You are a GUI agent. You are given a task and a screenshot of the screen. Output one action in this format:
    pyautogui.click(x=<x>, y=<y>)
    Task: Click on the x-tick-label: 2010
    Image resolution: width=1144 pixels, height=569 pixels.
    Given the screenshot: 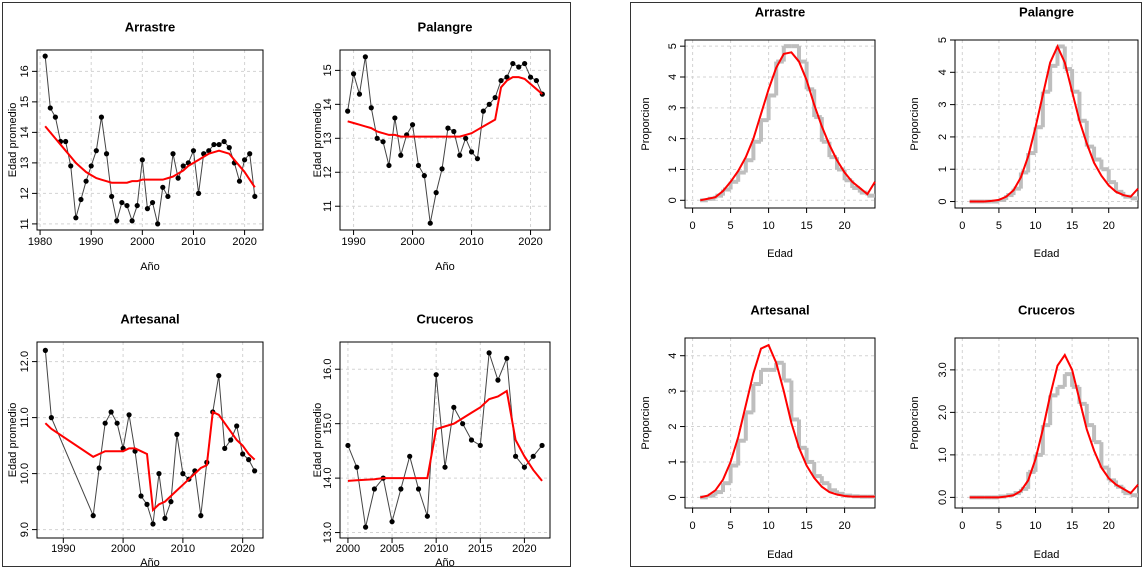 What is the action you would take?
    pyautogui.click(x=436, y=549)
    